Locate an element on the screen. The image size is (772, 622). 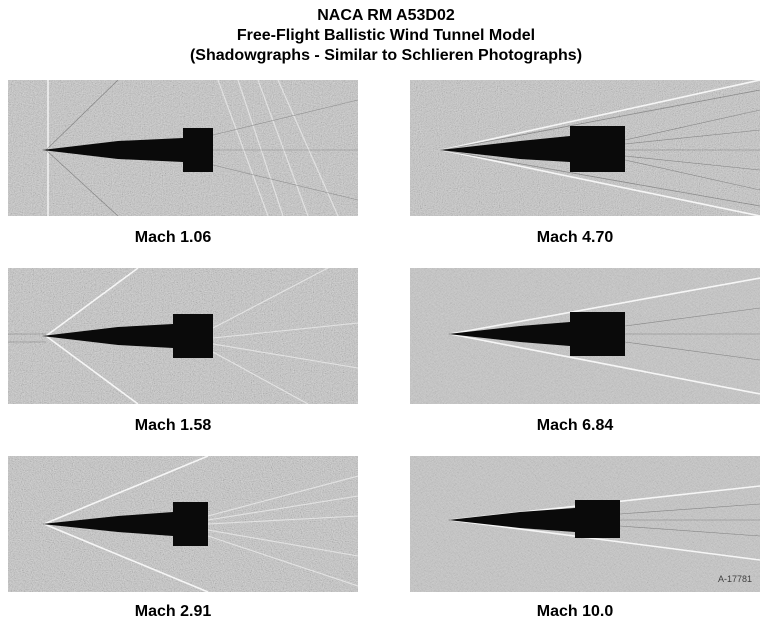
report-number: NACA RM A53D02 is located at coordinates (386, 15).